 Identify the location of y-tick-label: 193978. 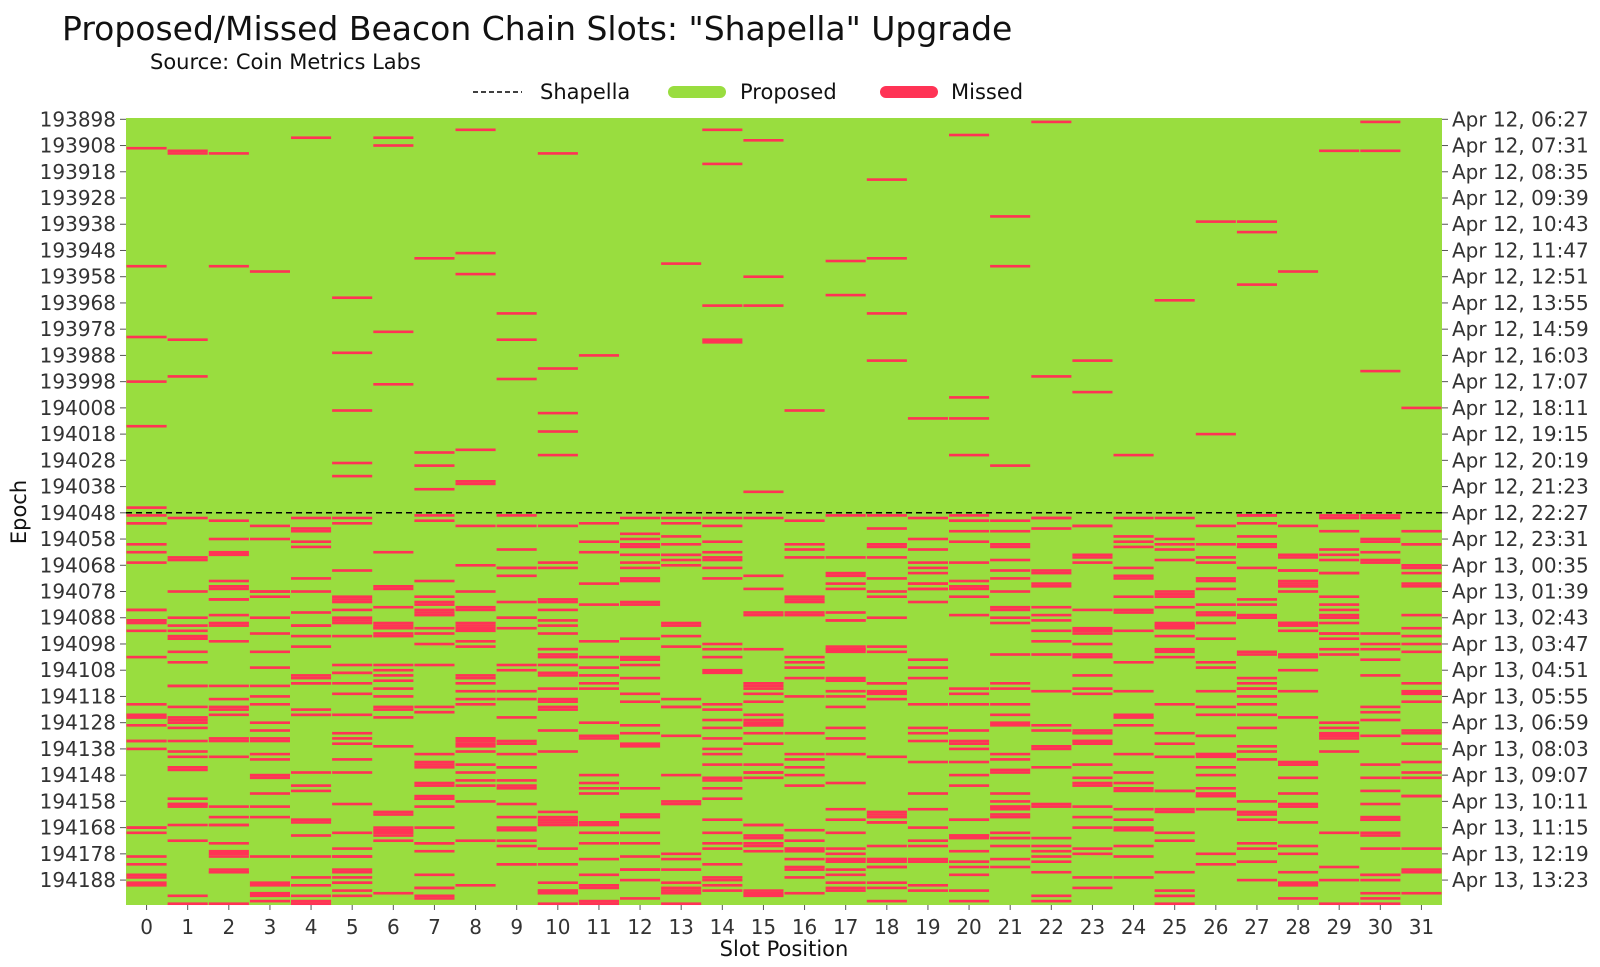
(78, 329).